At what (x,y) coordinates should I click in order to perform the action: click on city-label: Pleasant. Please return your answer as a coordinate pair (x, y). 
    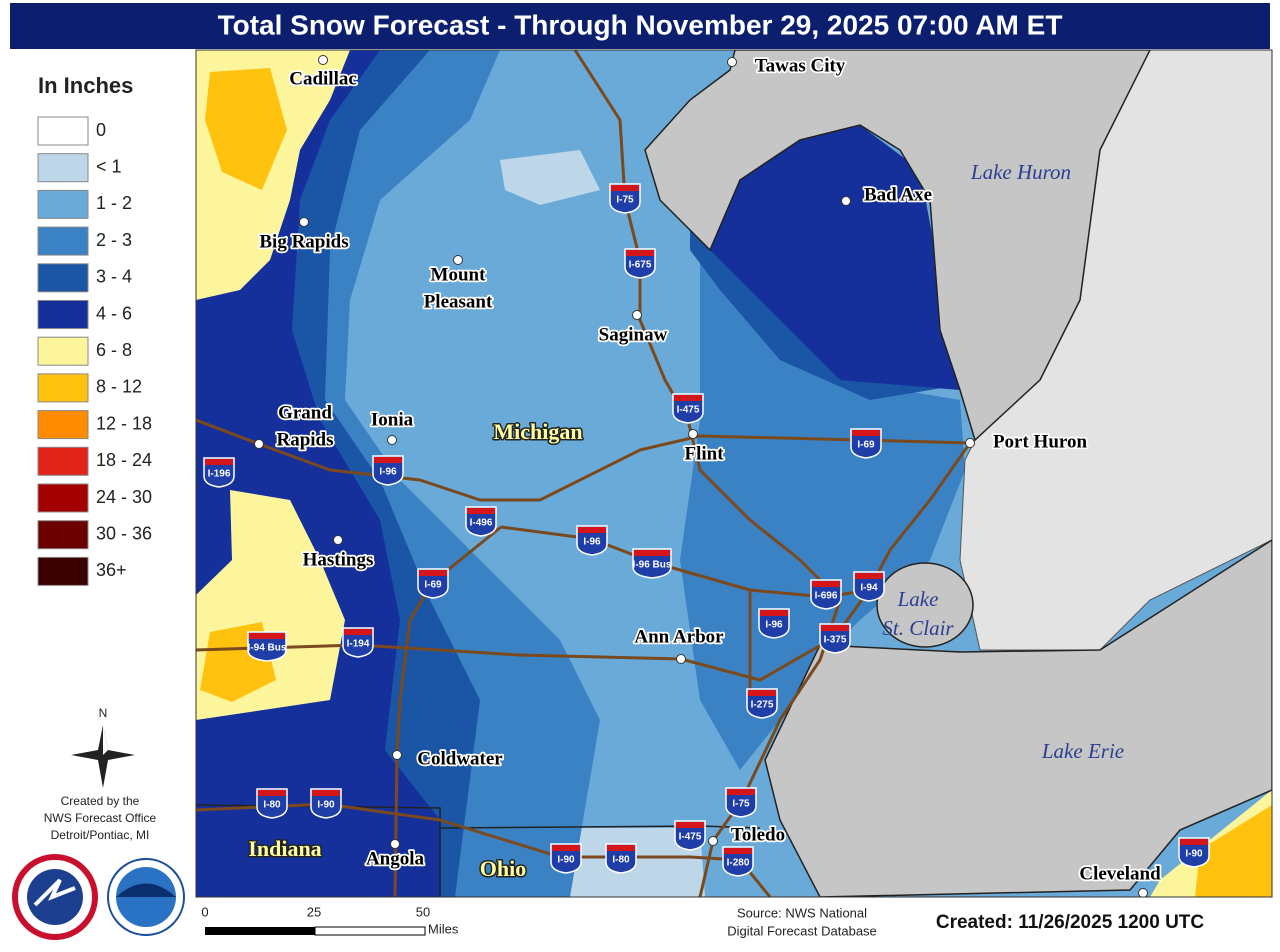
    Looking at the image, I should click on (458, 301).